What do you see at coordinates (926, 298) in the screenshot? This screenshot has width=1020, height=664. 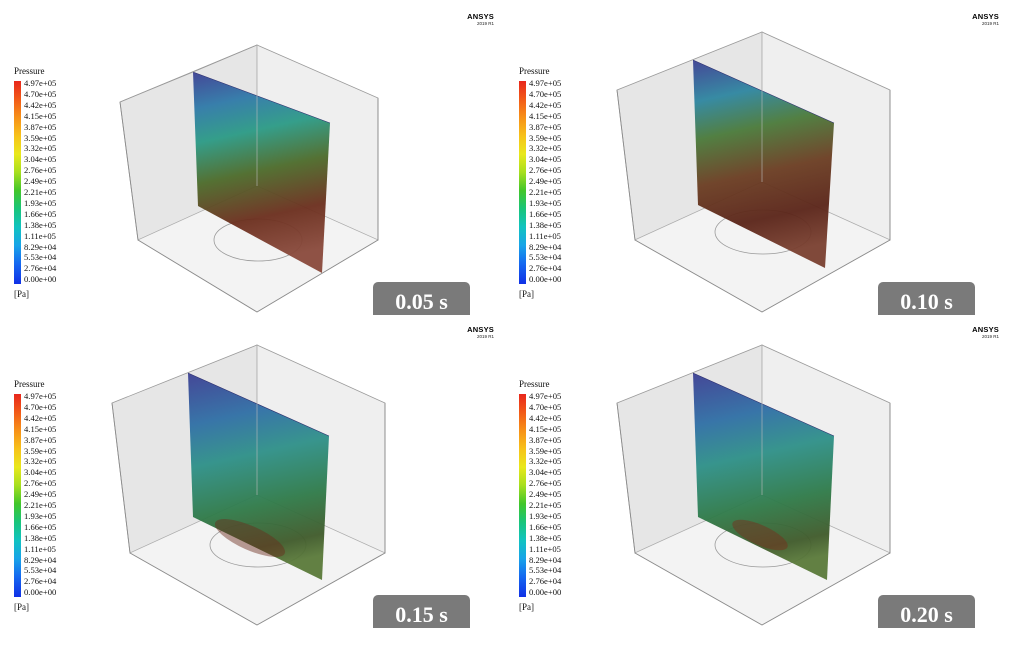 I see `time-badge: 0.10 s` at bounding box center [926, 298].